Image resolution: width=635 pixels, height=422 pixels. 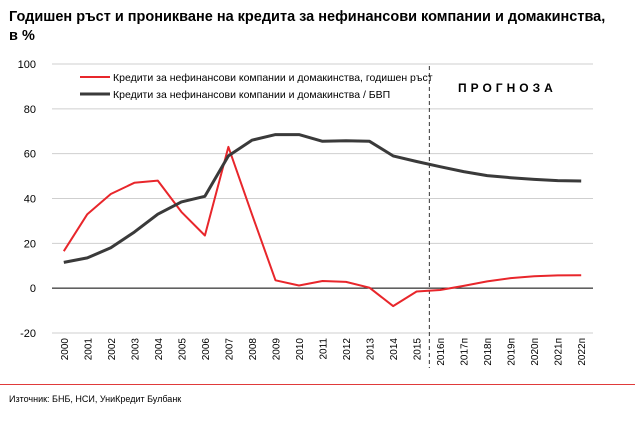 I want to click on x-tick-label: 2007, so click(x=229, y=349).